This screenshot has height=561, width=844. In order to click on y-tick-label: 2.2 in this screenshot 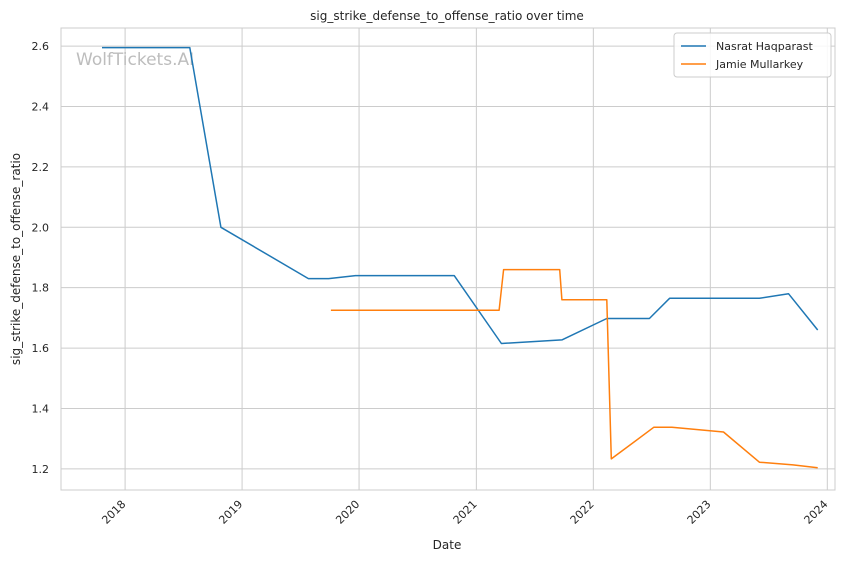, I will do `click(41, 167)`.